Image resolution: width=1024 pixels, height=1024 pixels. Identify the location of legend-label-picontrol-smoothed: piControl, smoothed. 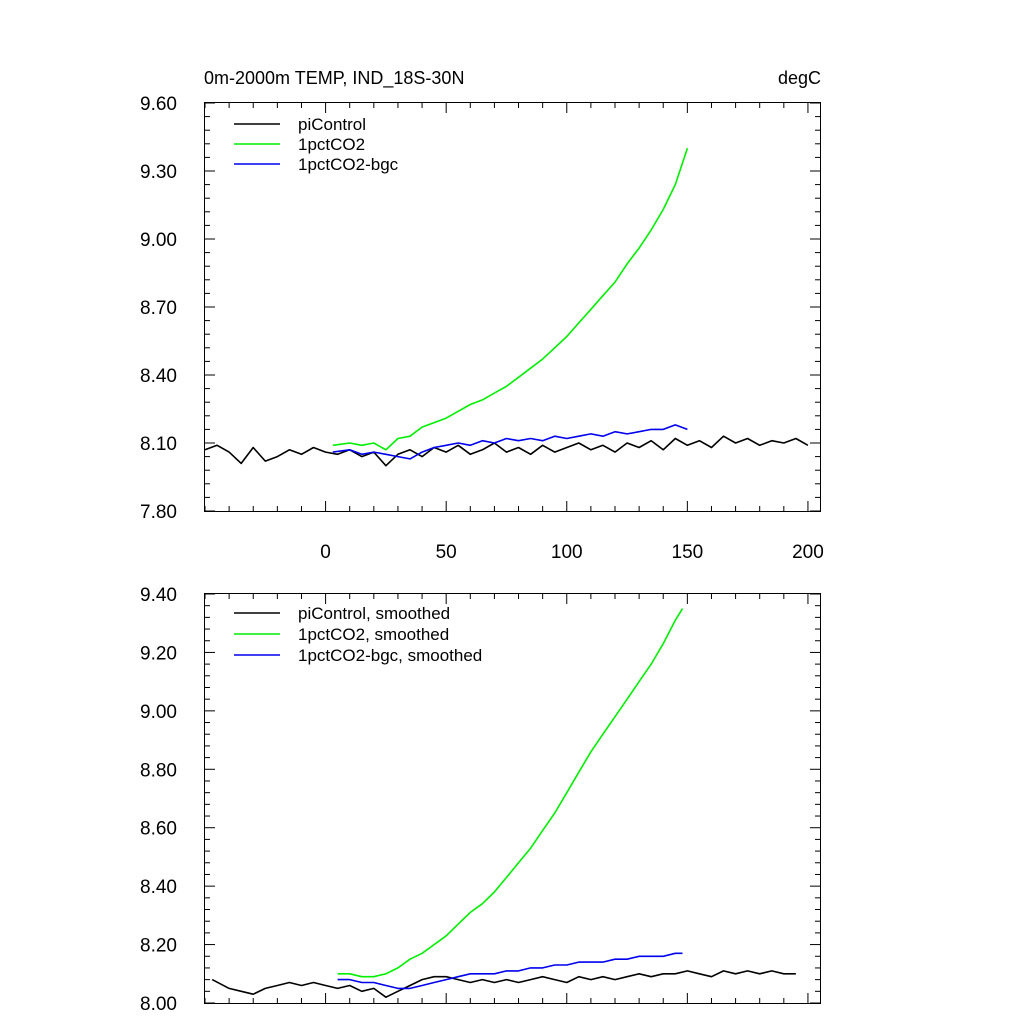
(374, 613).